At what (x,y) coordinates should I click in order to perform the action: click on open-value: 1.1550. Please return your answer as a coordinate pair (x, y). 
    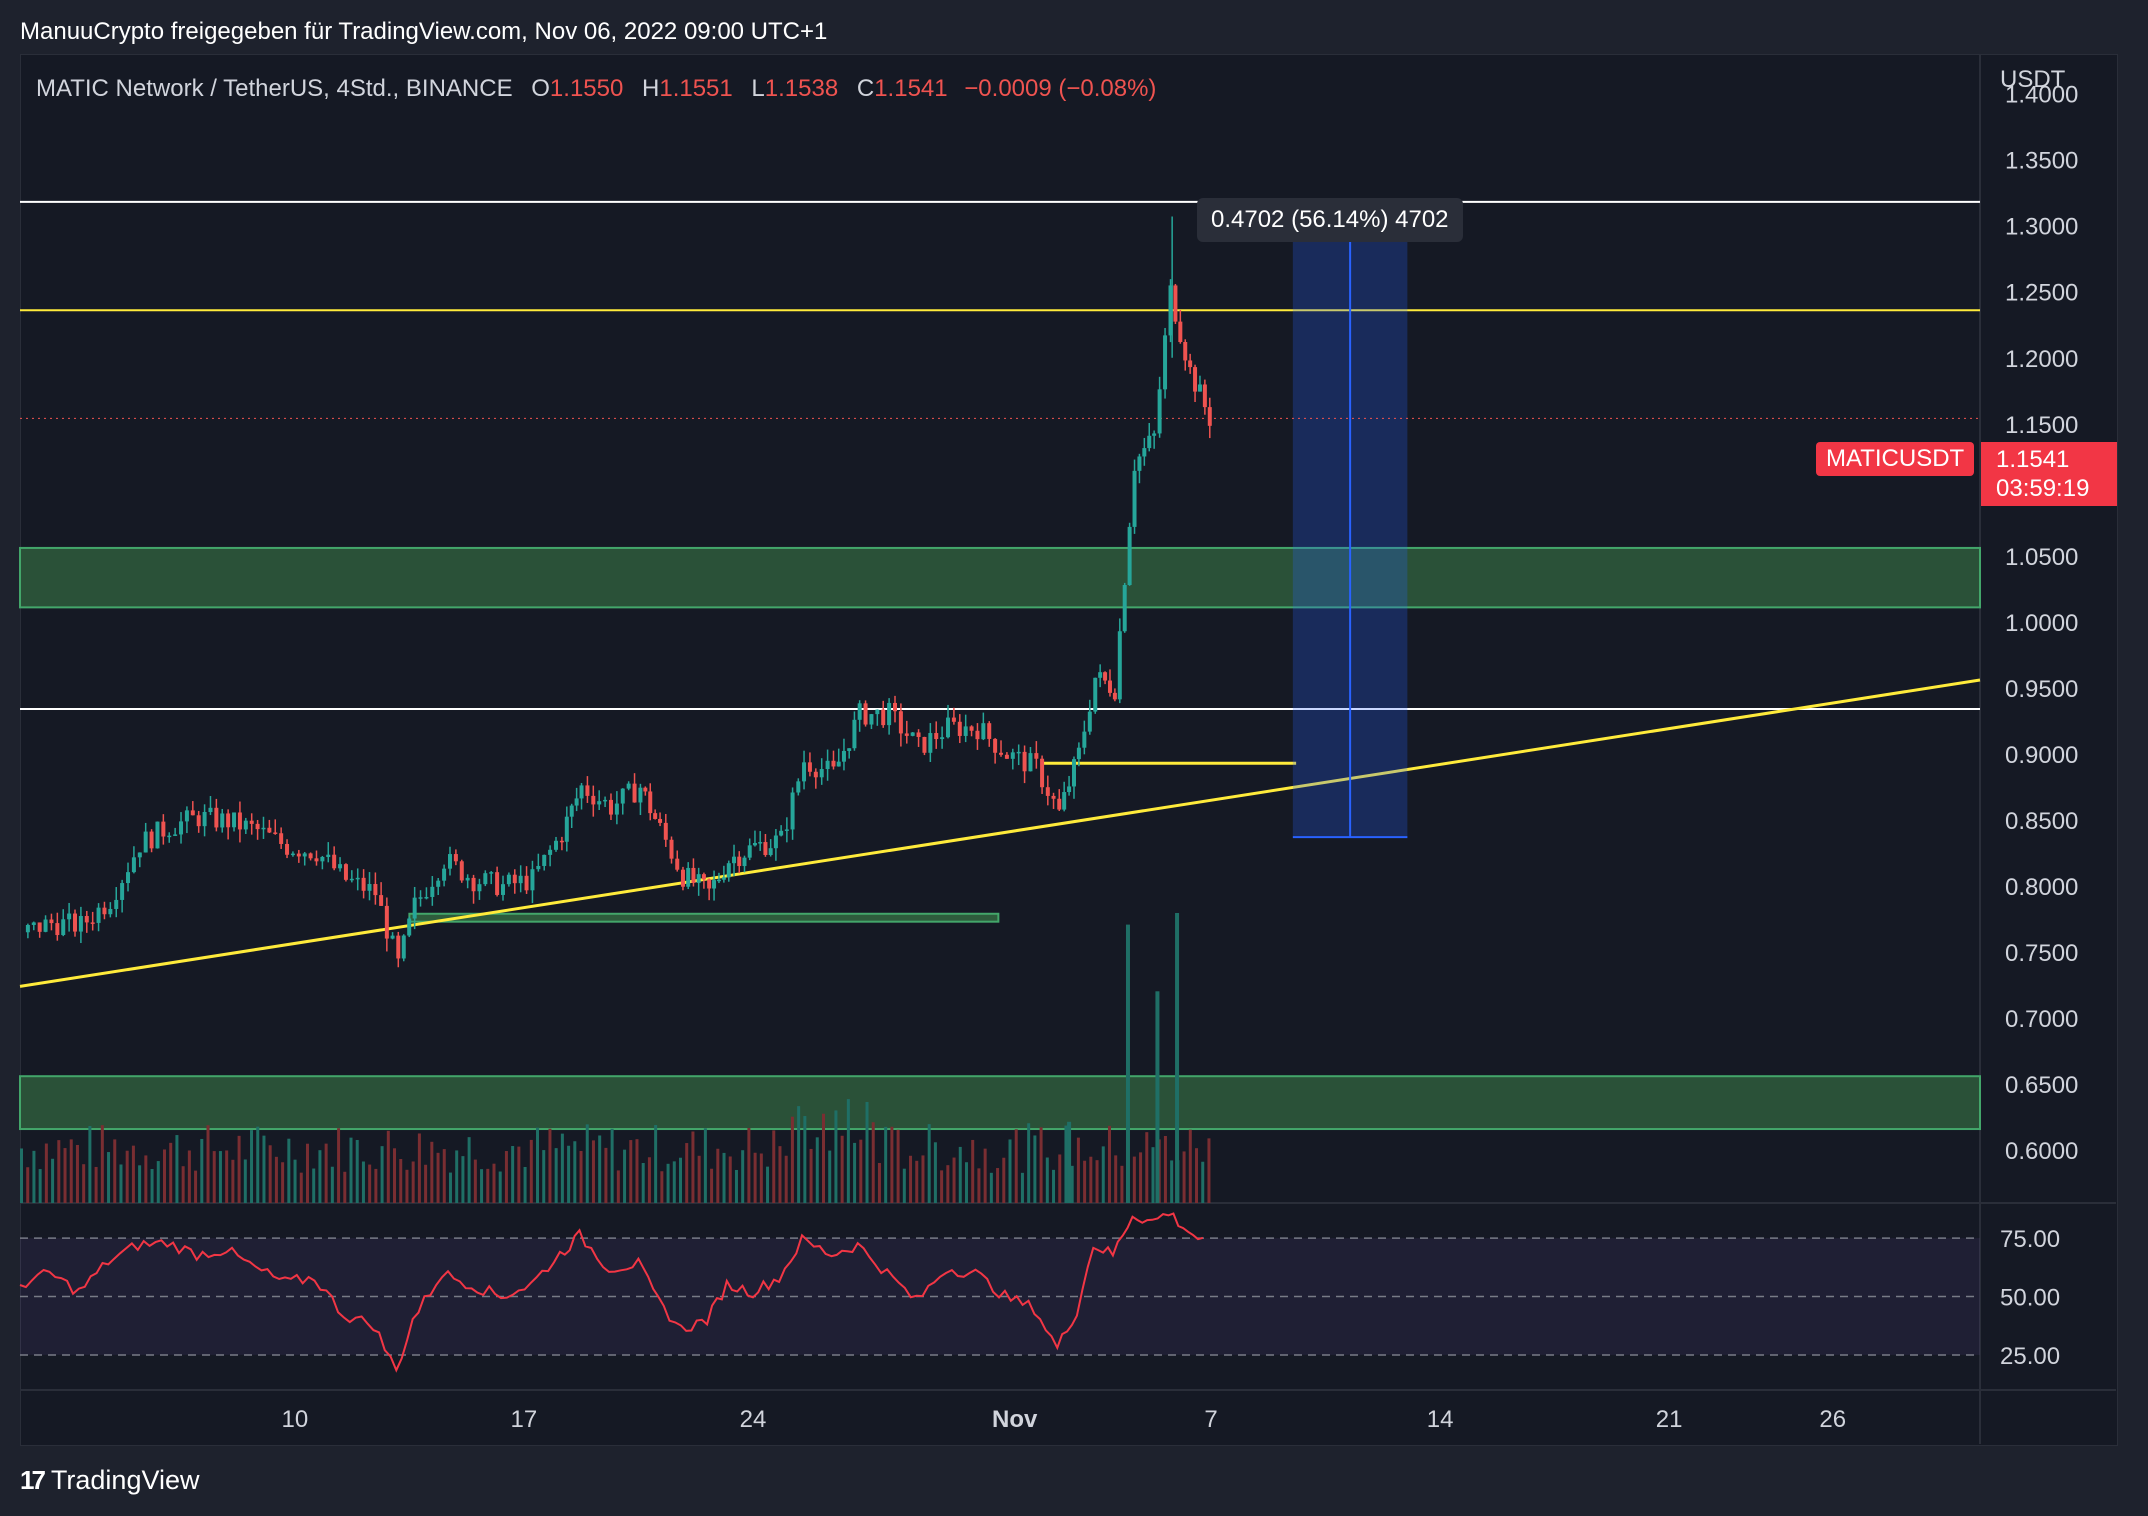
    Looking at the image, I should click on (586, 88).